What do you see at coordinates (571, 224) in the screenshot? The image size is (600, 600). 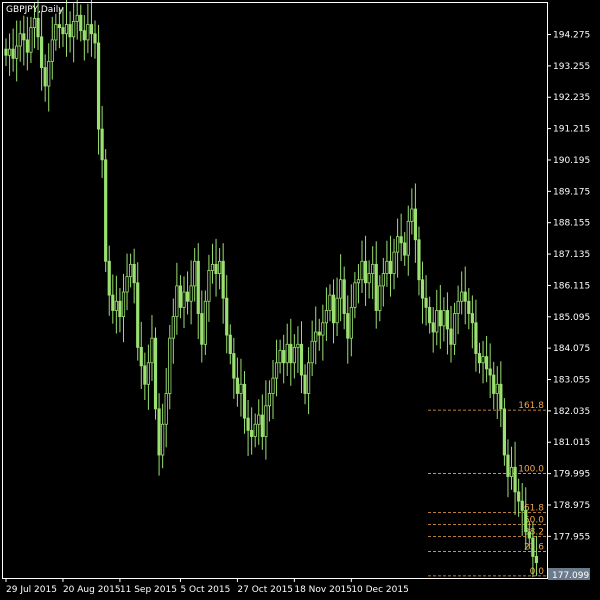 I see `price-tick-label: 188.155` at bounding box center [571, 224].